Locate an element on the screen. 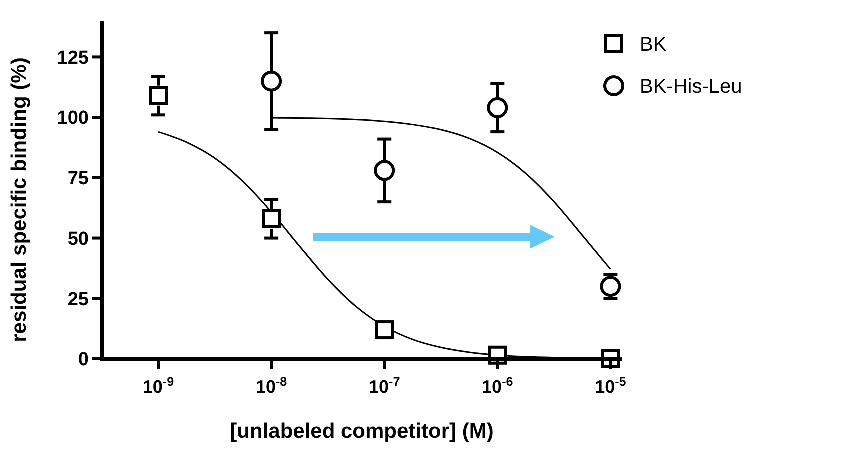  y-tick-label: 75 is located at coordinates (79, 179).